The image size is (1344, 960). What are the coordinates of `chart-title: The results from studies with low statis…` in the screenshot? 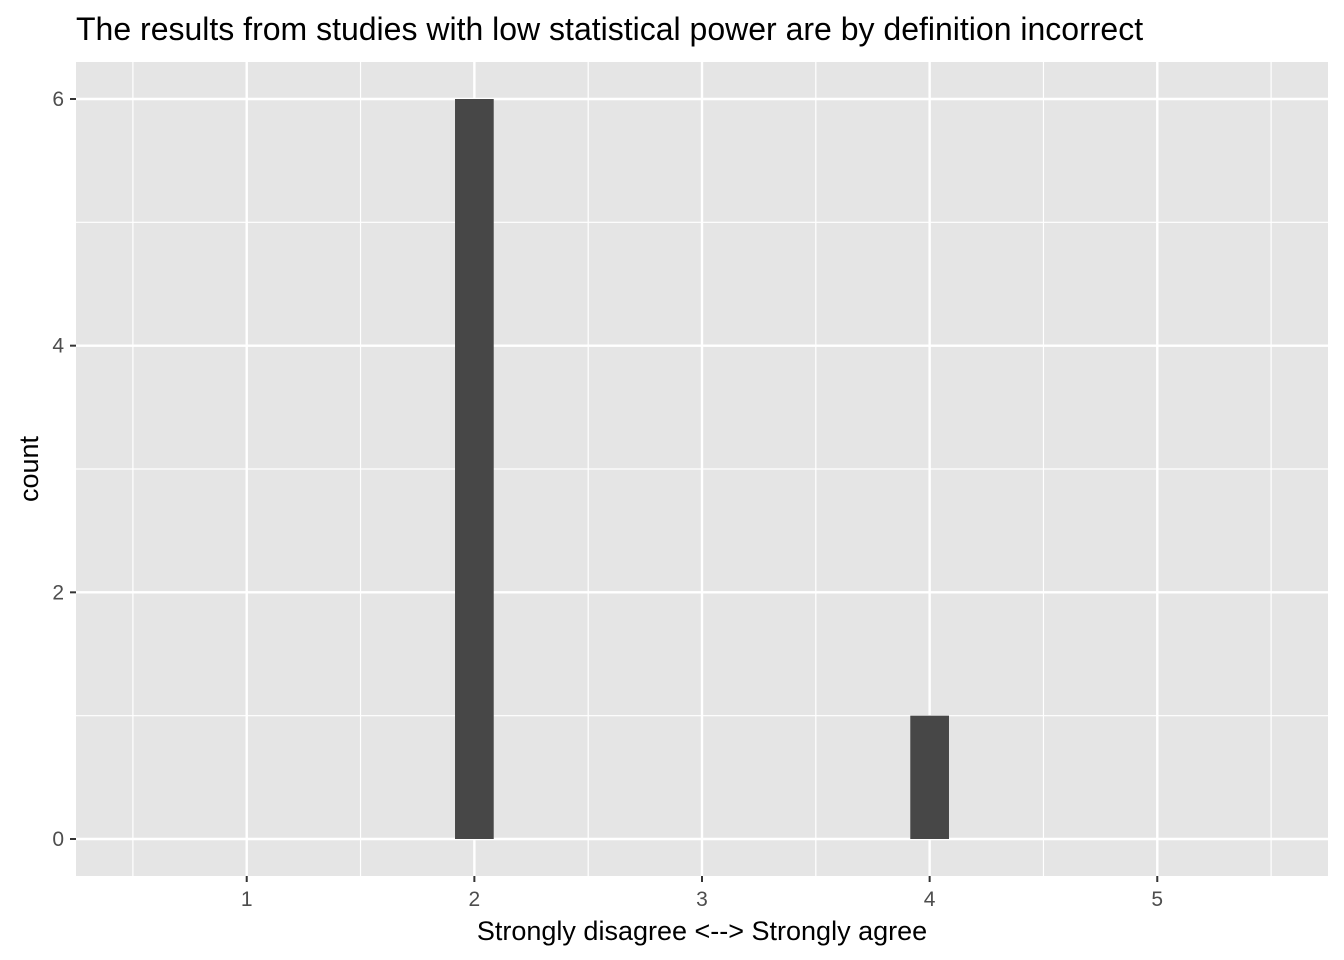 It's located at (609, 29).